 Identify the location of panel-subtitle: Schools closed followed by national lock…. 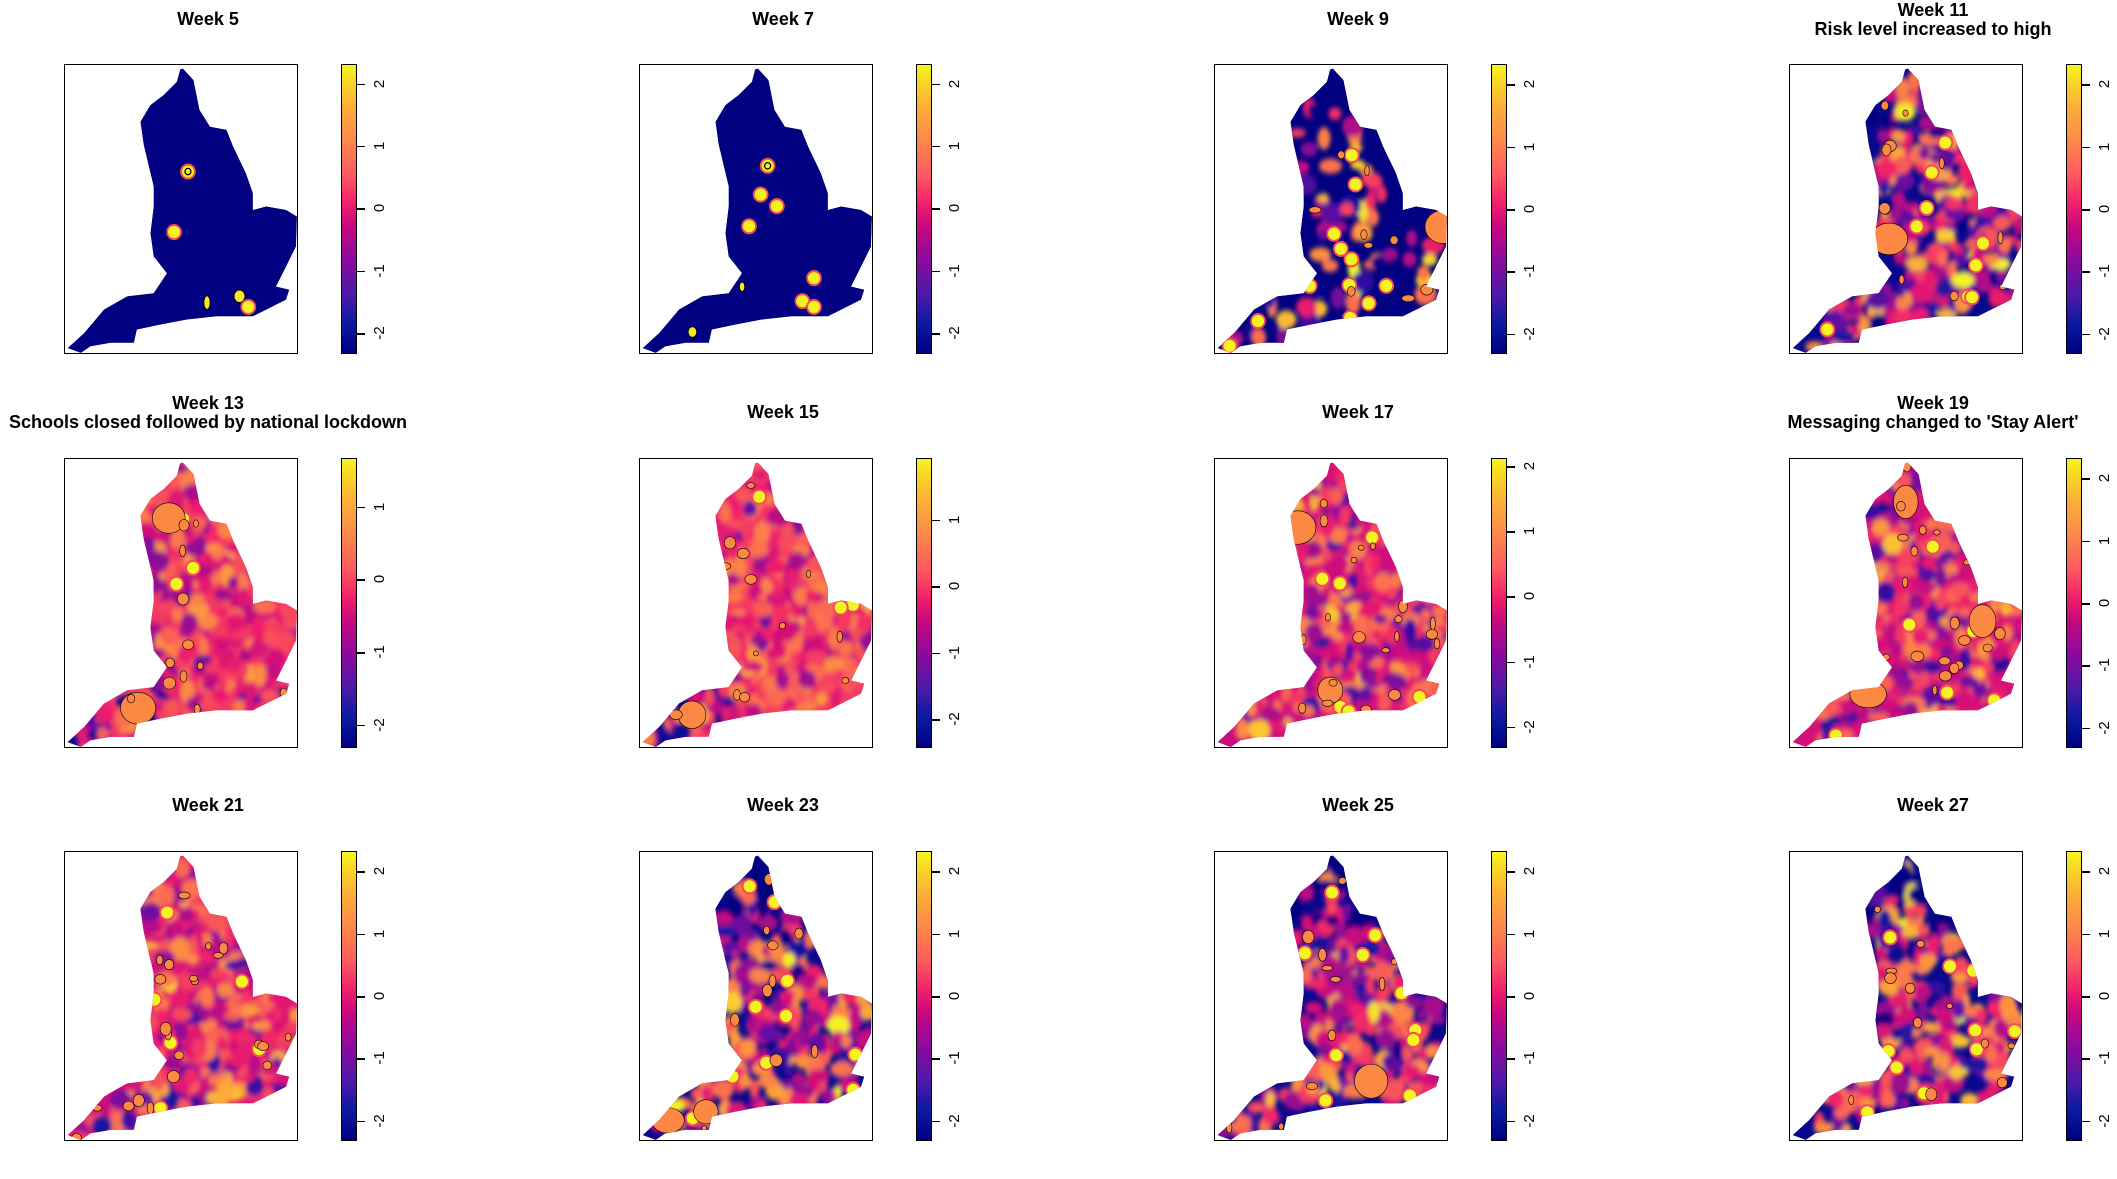
(208, 422).